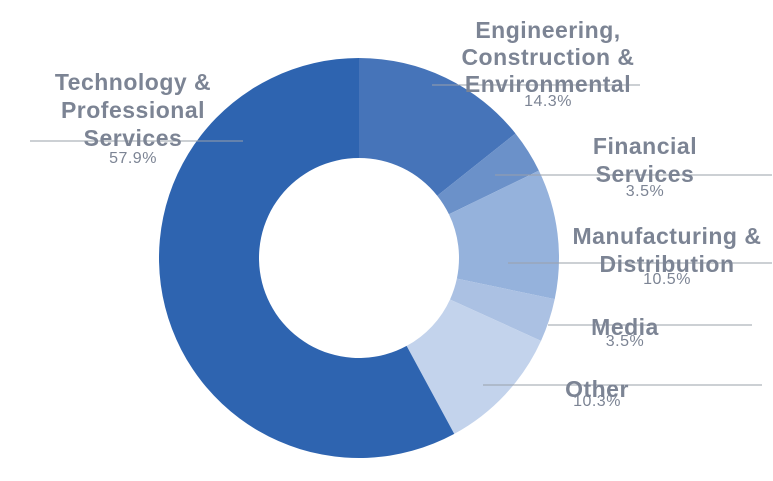 This screenshot has width=773, height=481. I want to click on slice-name: Other, so click(597, 389).